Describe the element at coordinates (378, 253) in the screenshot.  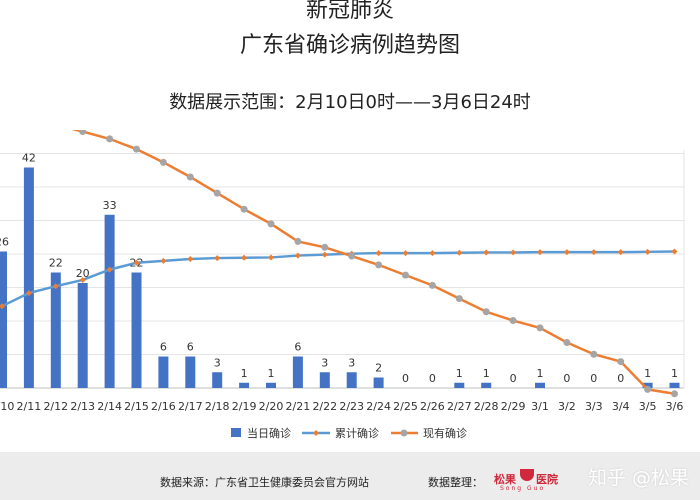
I see `cumulative-point-2/24` at that location.